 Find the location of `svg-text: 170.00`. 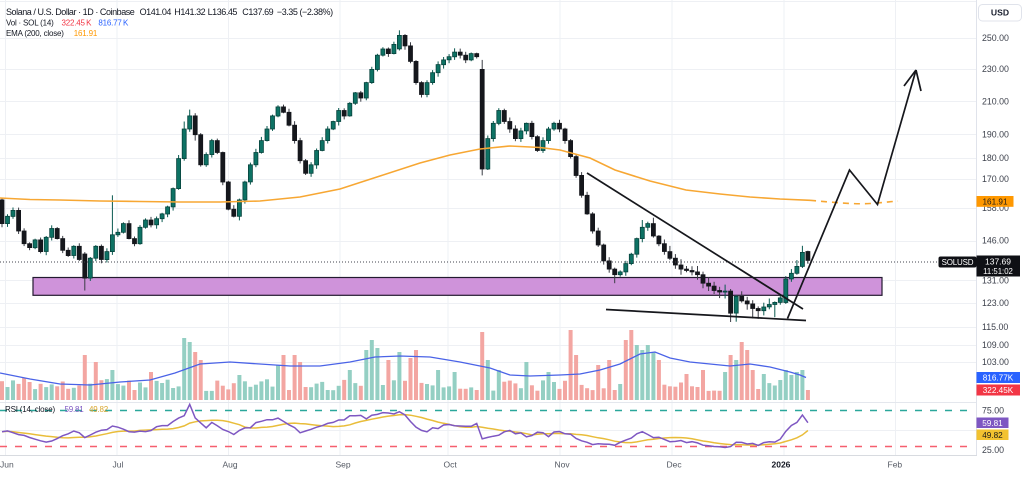

svg-text: 170.00 is located at coordinates (995, 179).